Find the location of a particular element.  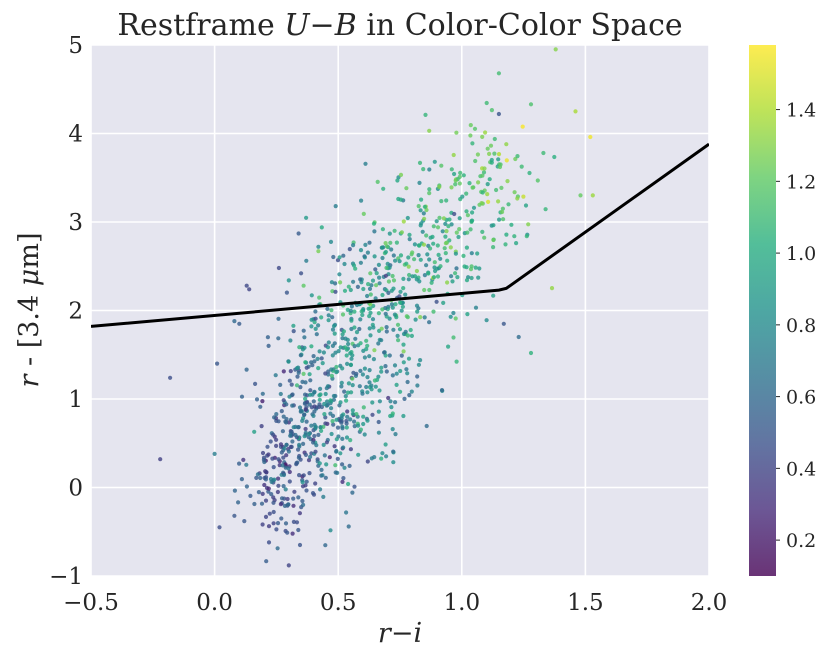

colorbar-tick-label: 1.0 is located at coordinates (801, 254).